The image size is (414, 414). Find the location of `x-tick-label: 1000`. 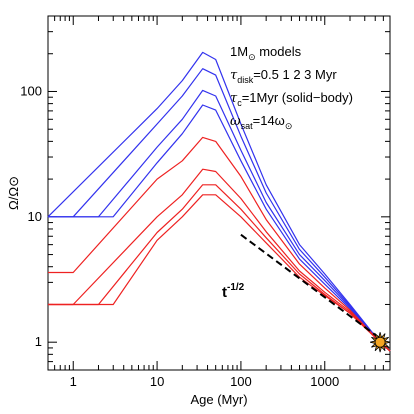

x-tick-label: 1000 is located at coordinates (324, 381).